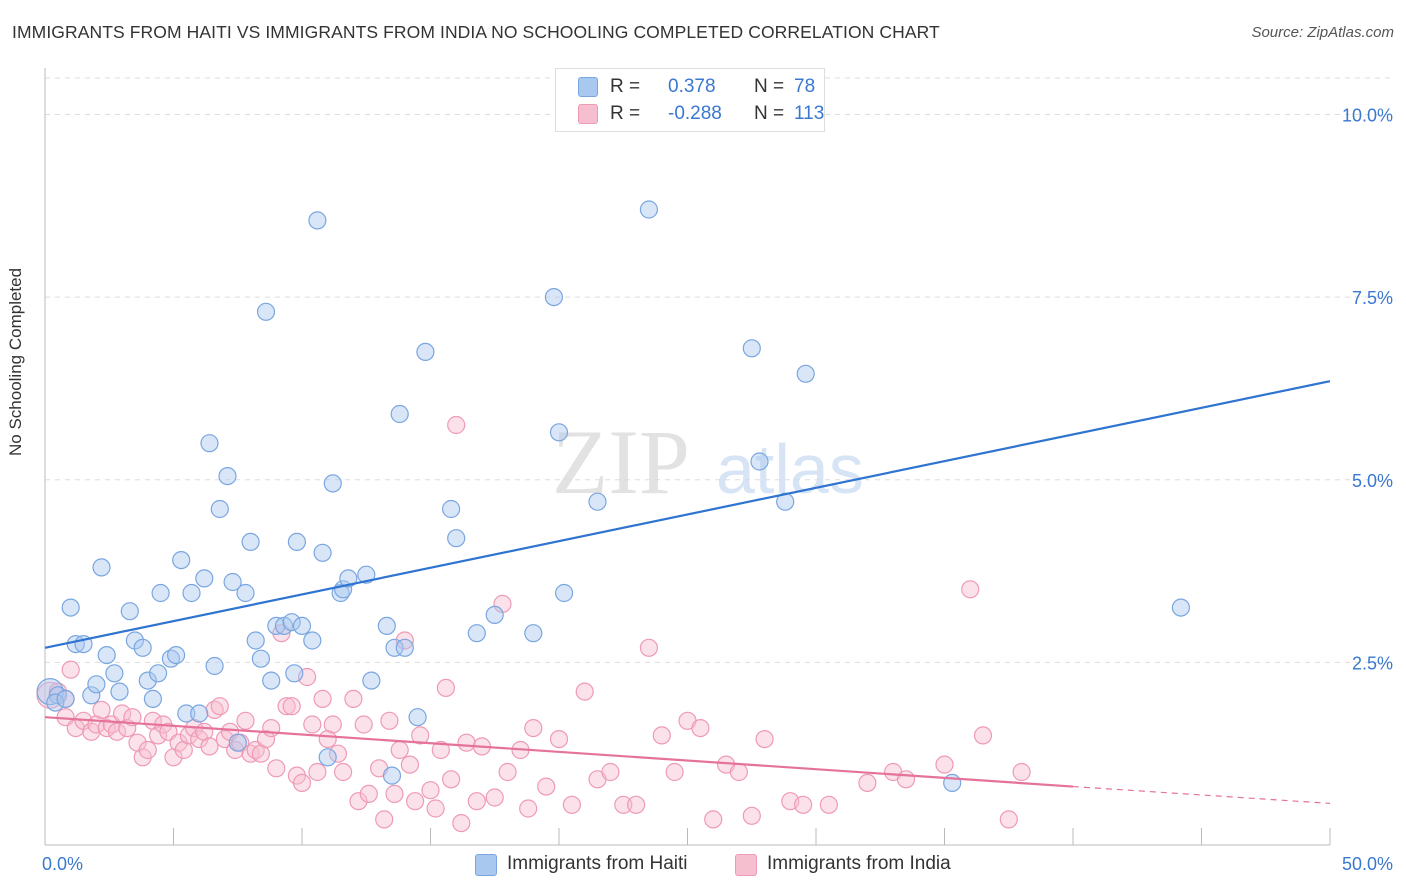 The image size is (1406, 892). I want to click on watermark-zip: ZIP, so click(621, 462).